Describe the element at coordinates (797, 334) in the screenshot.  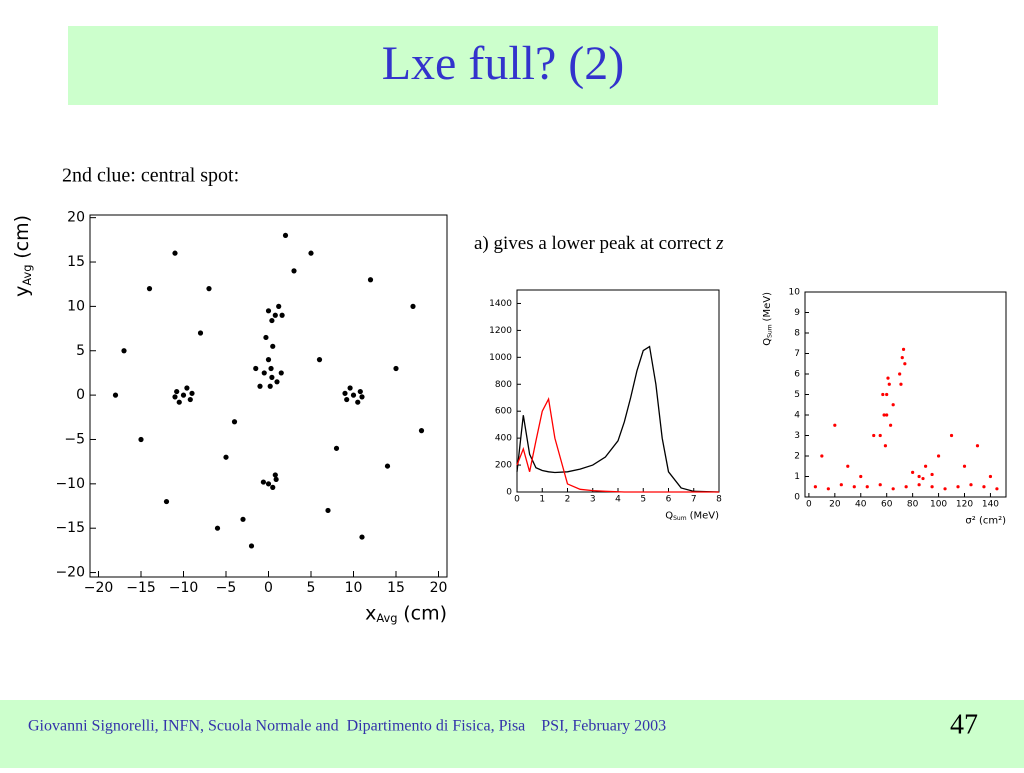
I see `y-tick-label: 8` at that location.